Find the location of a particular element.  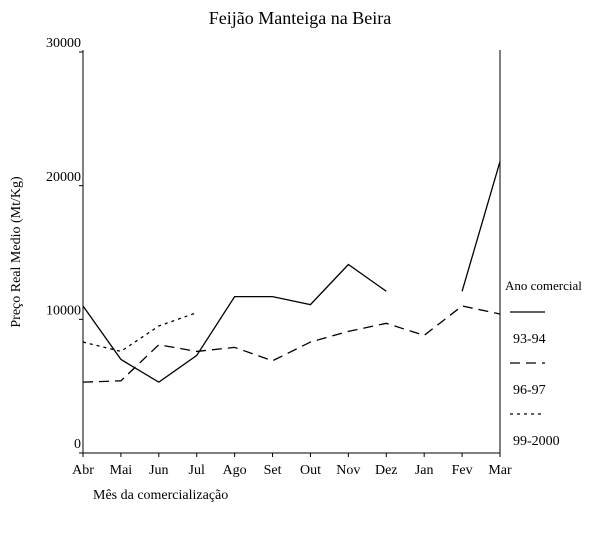

legend-label: 96-97 is located at coordinates (529, 390).